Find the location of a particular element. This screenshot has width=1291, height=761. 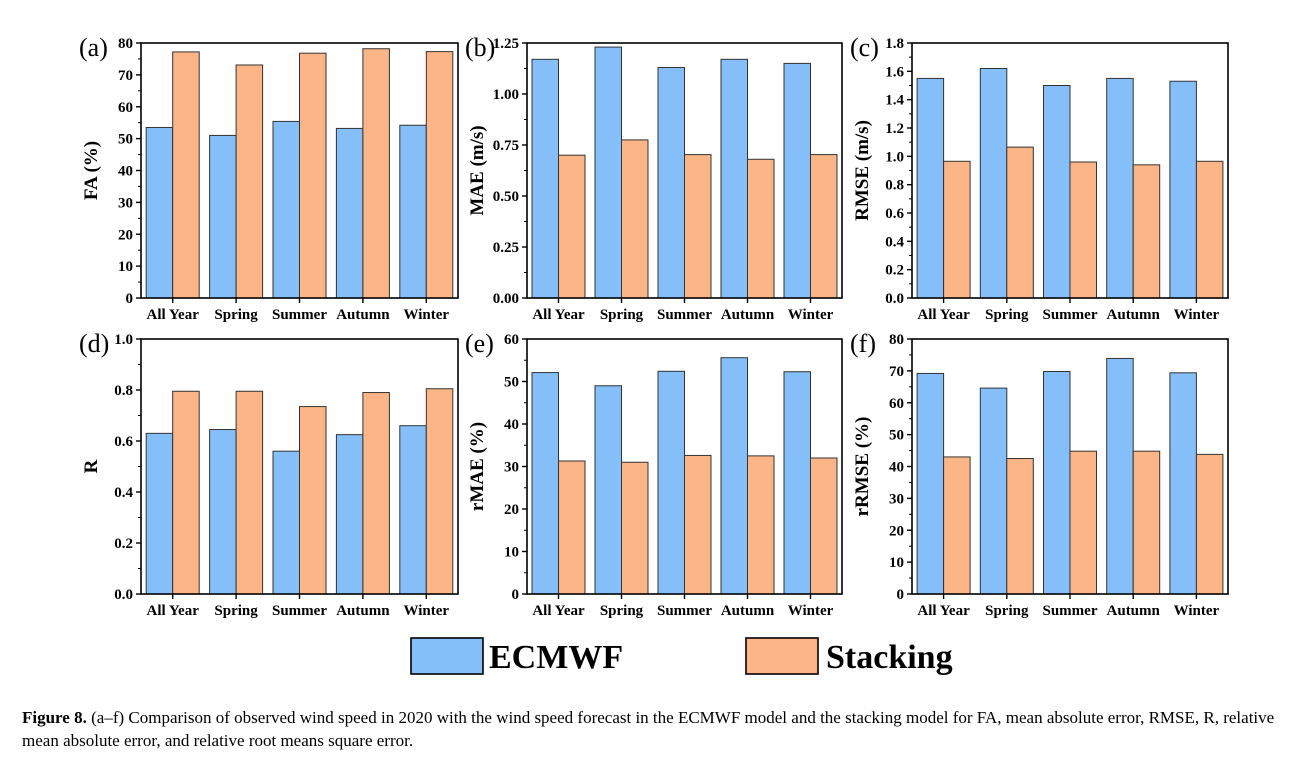

y-tick-label: 0.25 is located at coordinates (506, 248).